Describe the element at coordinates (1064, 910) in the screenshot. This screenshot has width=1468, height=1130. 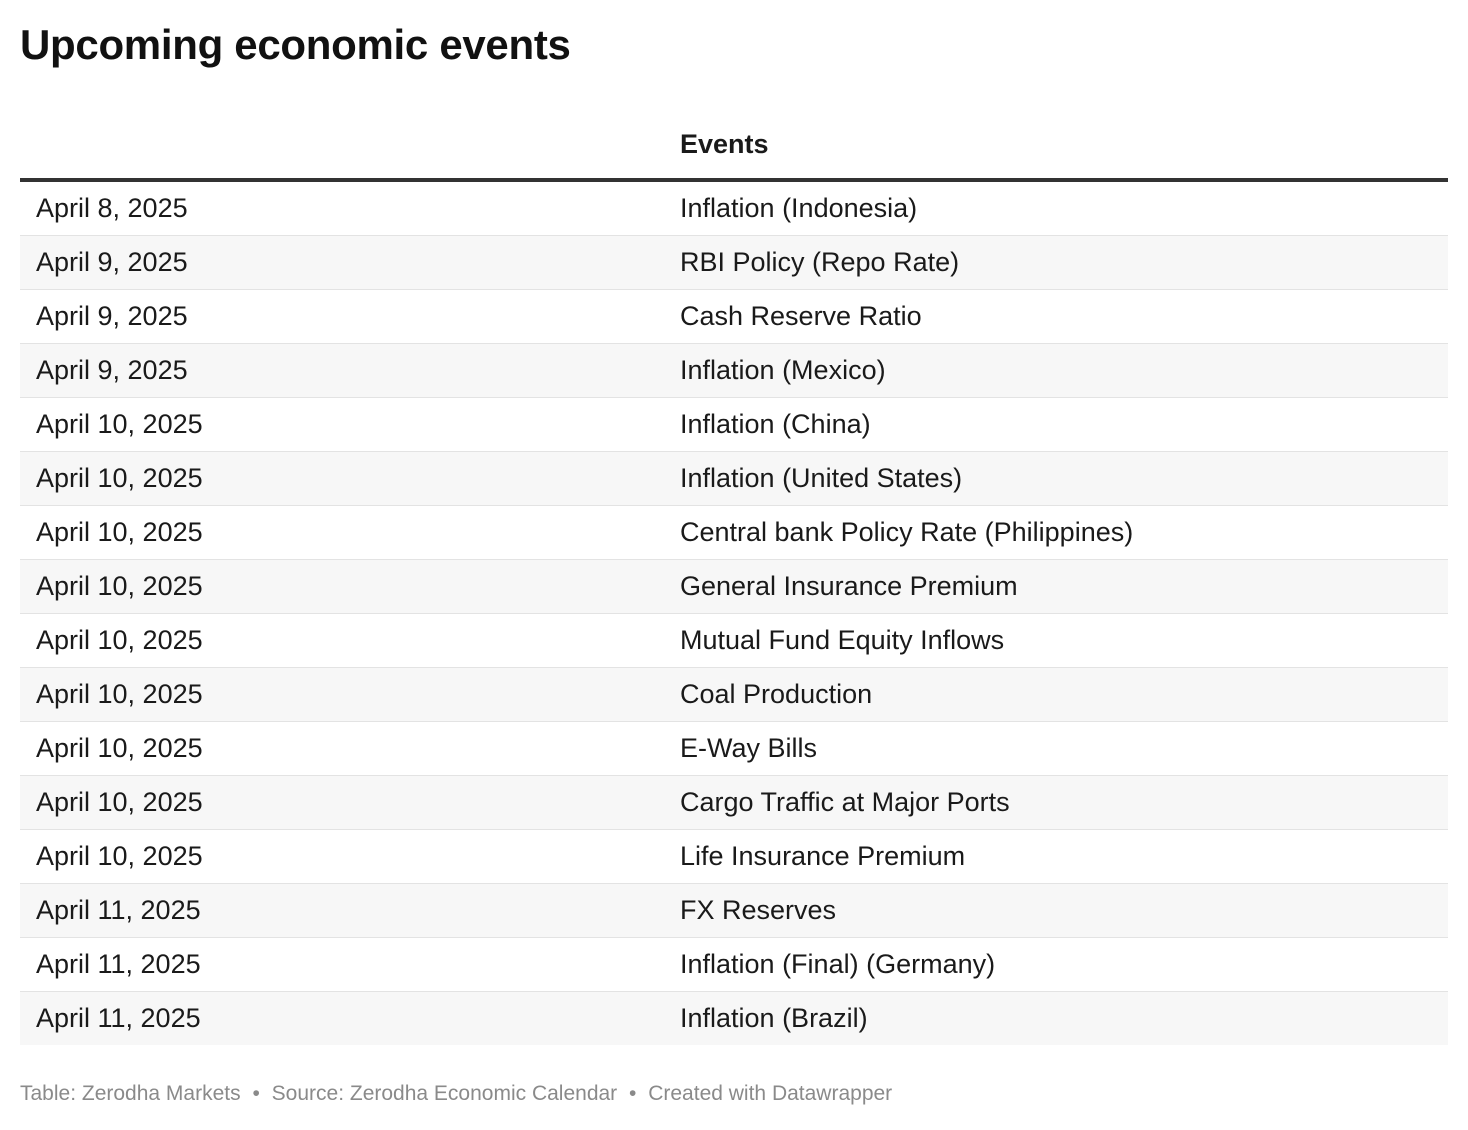
I see `event-name-cell: FX Reserves` at that location.